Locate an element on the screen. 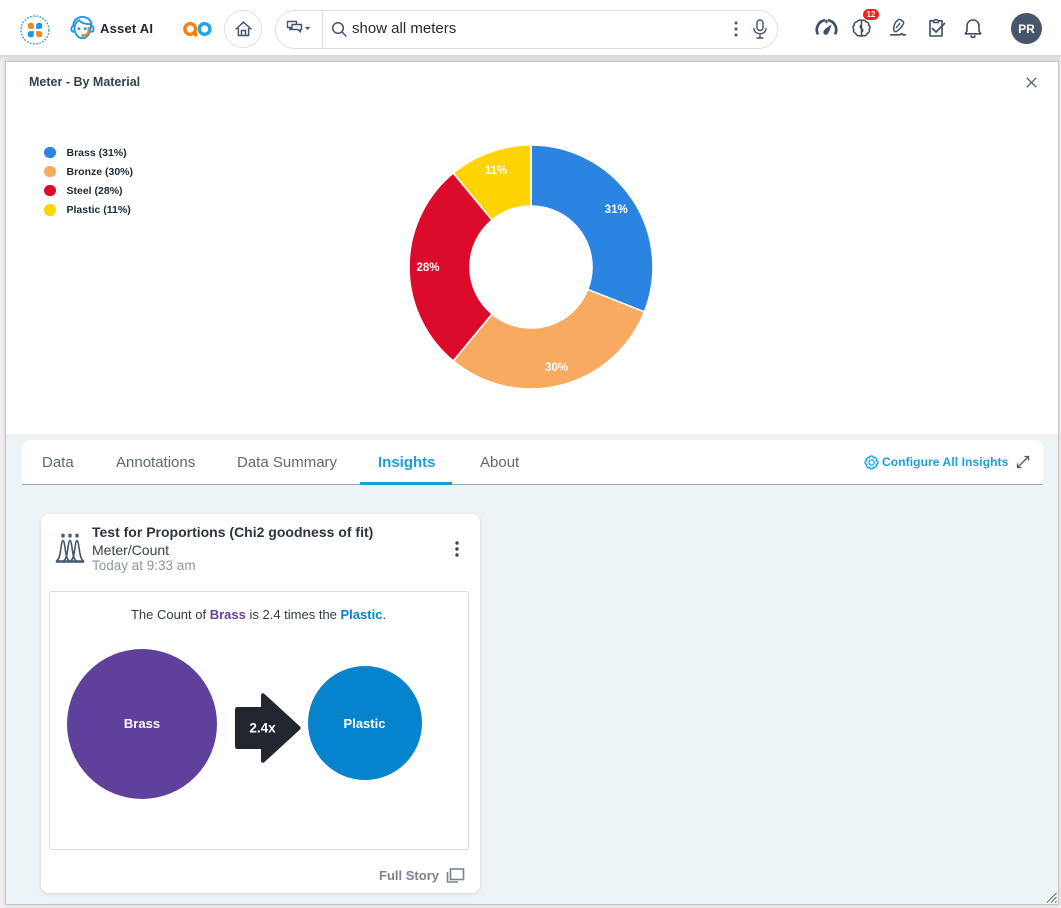 The image size is (1061, 908). svg-text: 2.4x is located at coordinates (262, 727).